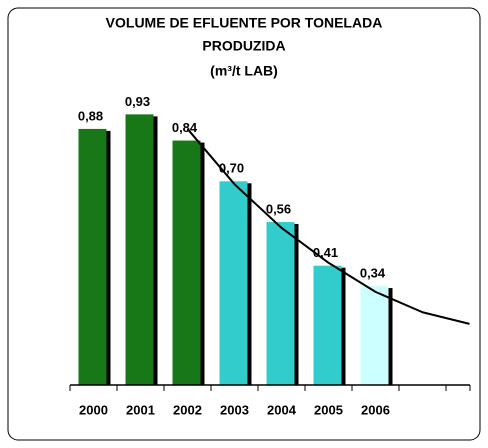  I want to click on chart-title: PRODUZIDA, so click(243, 46).